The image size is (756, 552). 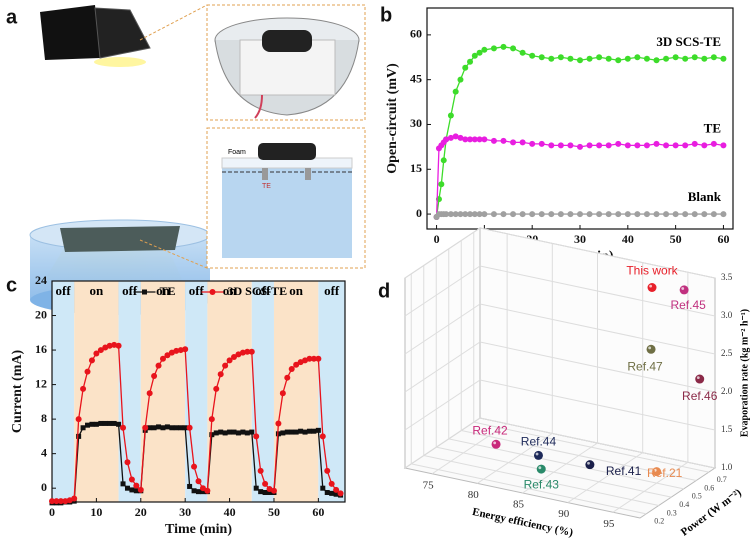 I want to click on y-tick-label: 0.4, so click(x=684, y=504).